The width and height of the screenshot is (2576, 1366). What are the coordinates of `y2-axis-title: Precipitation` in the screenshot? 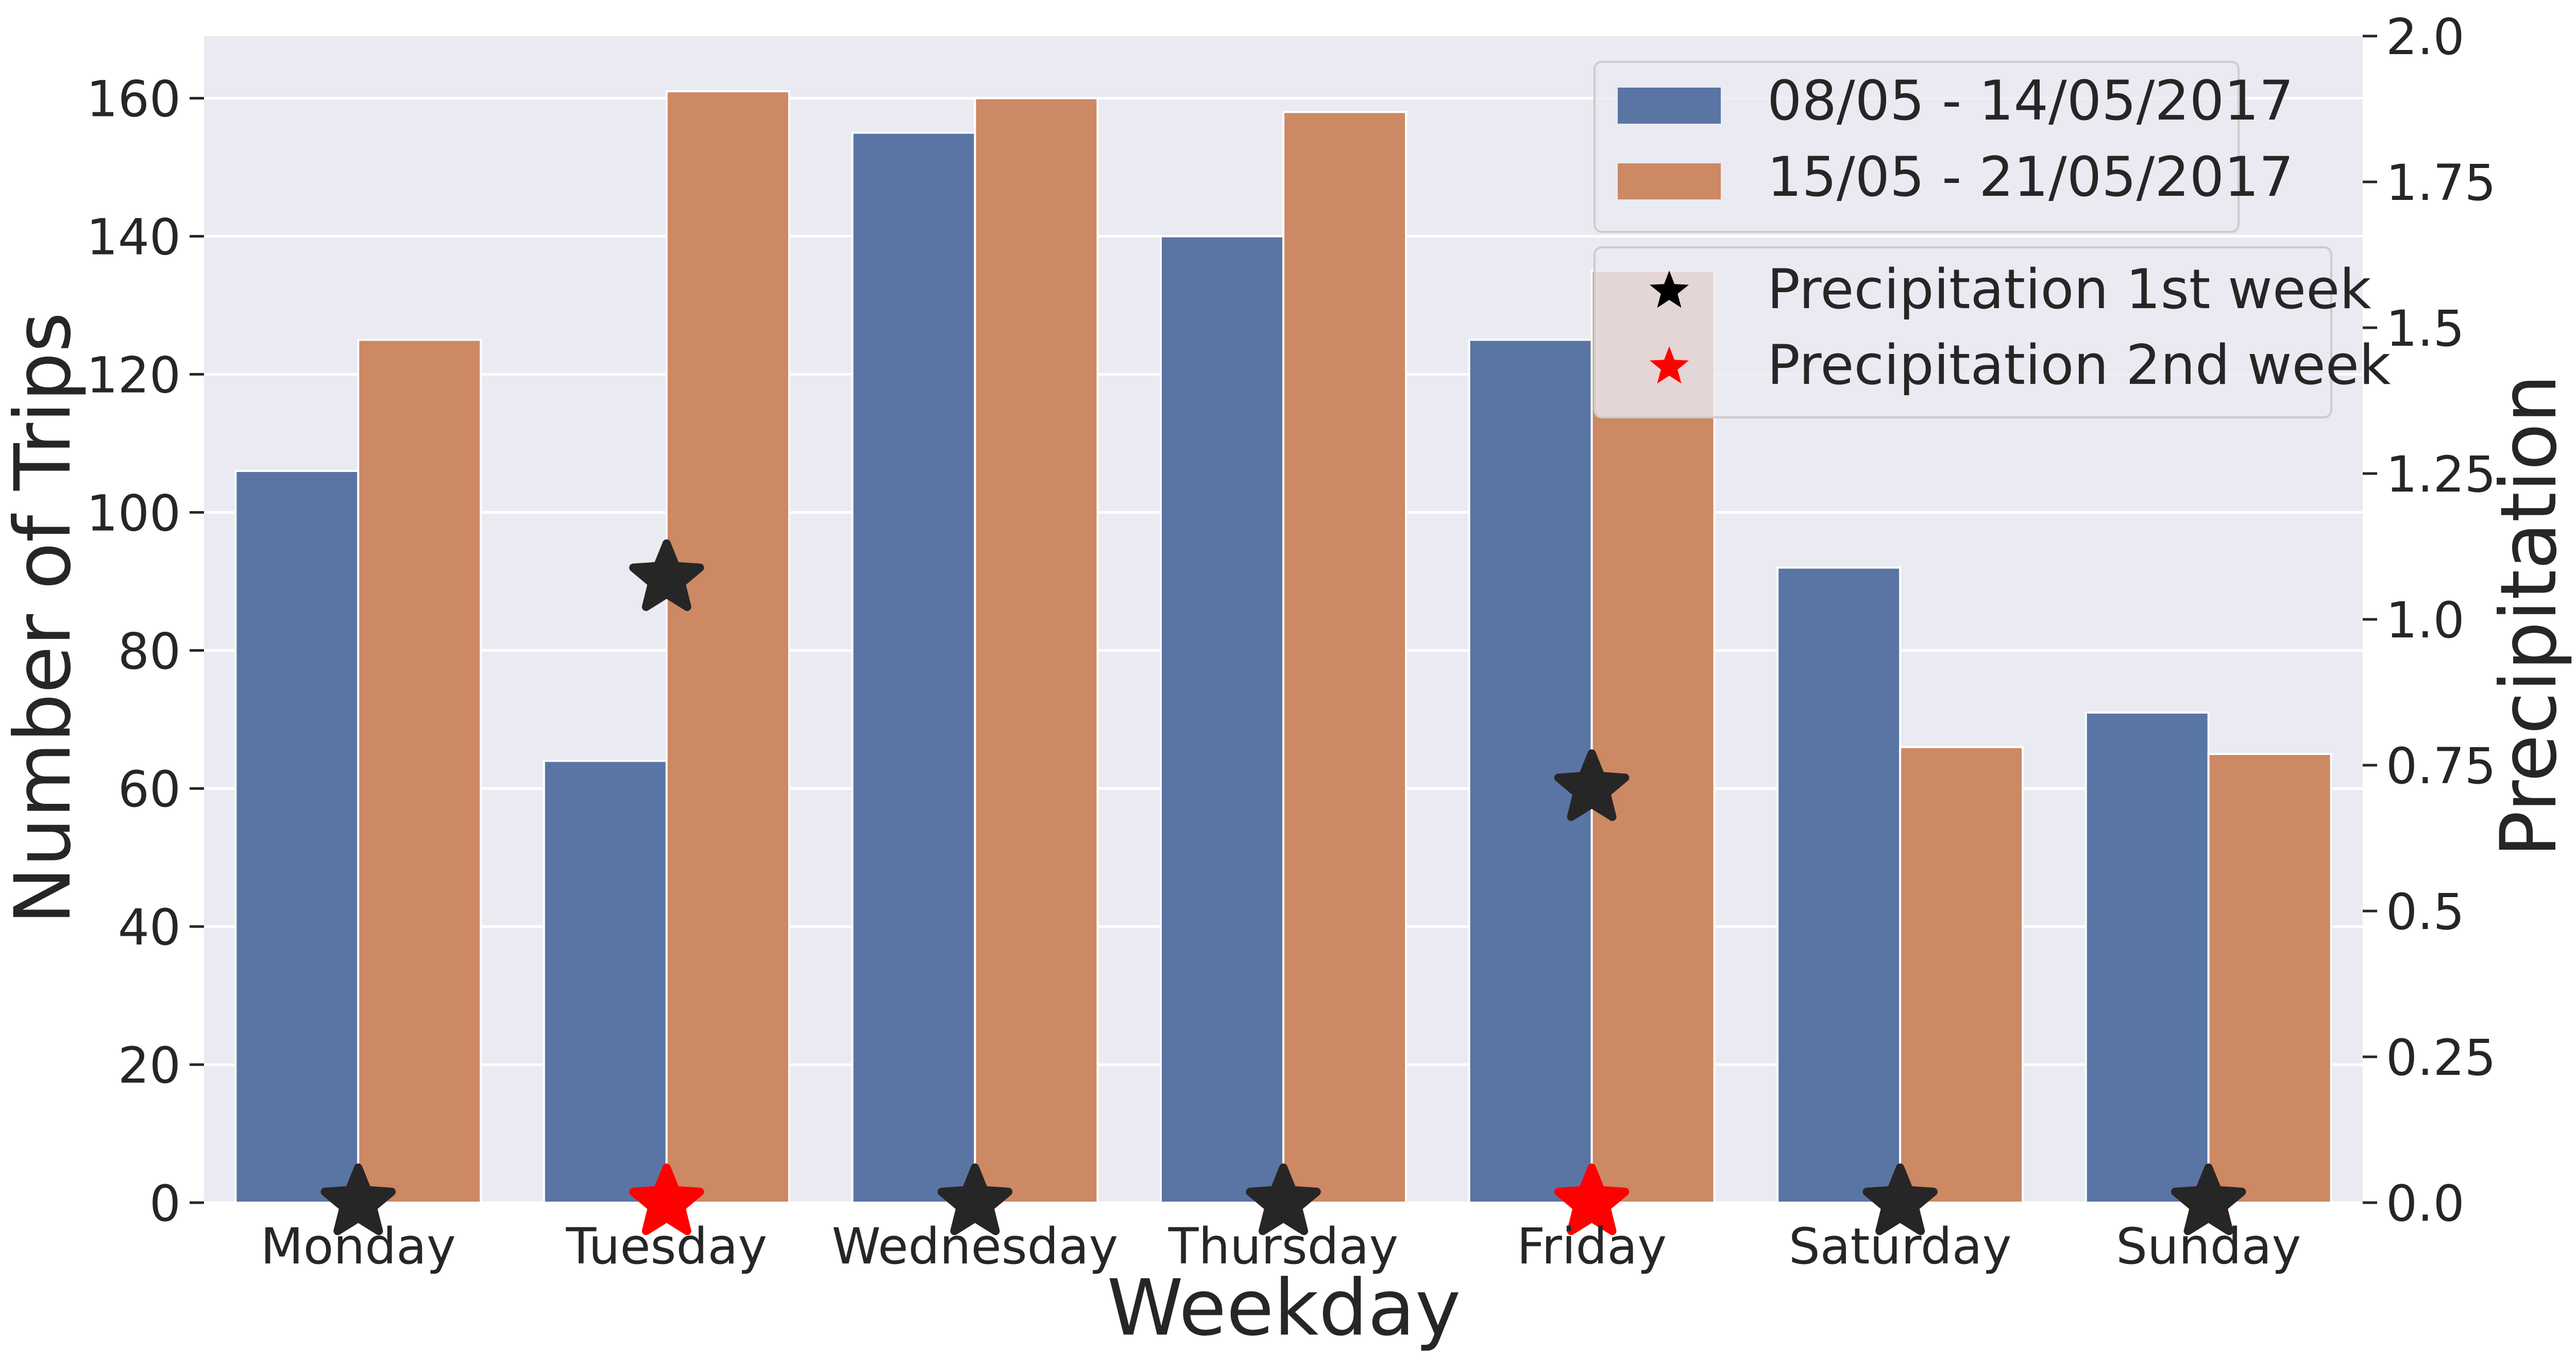 It's located at (2529, 615).